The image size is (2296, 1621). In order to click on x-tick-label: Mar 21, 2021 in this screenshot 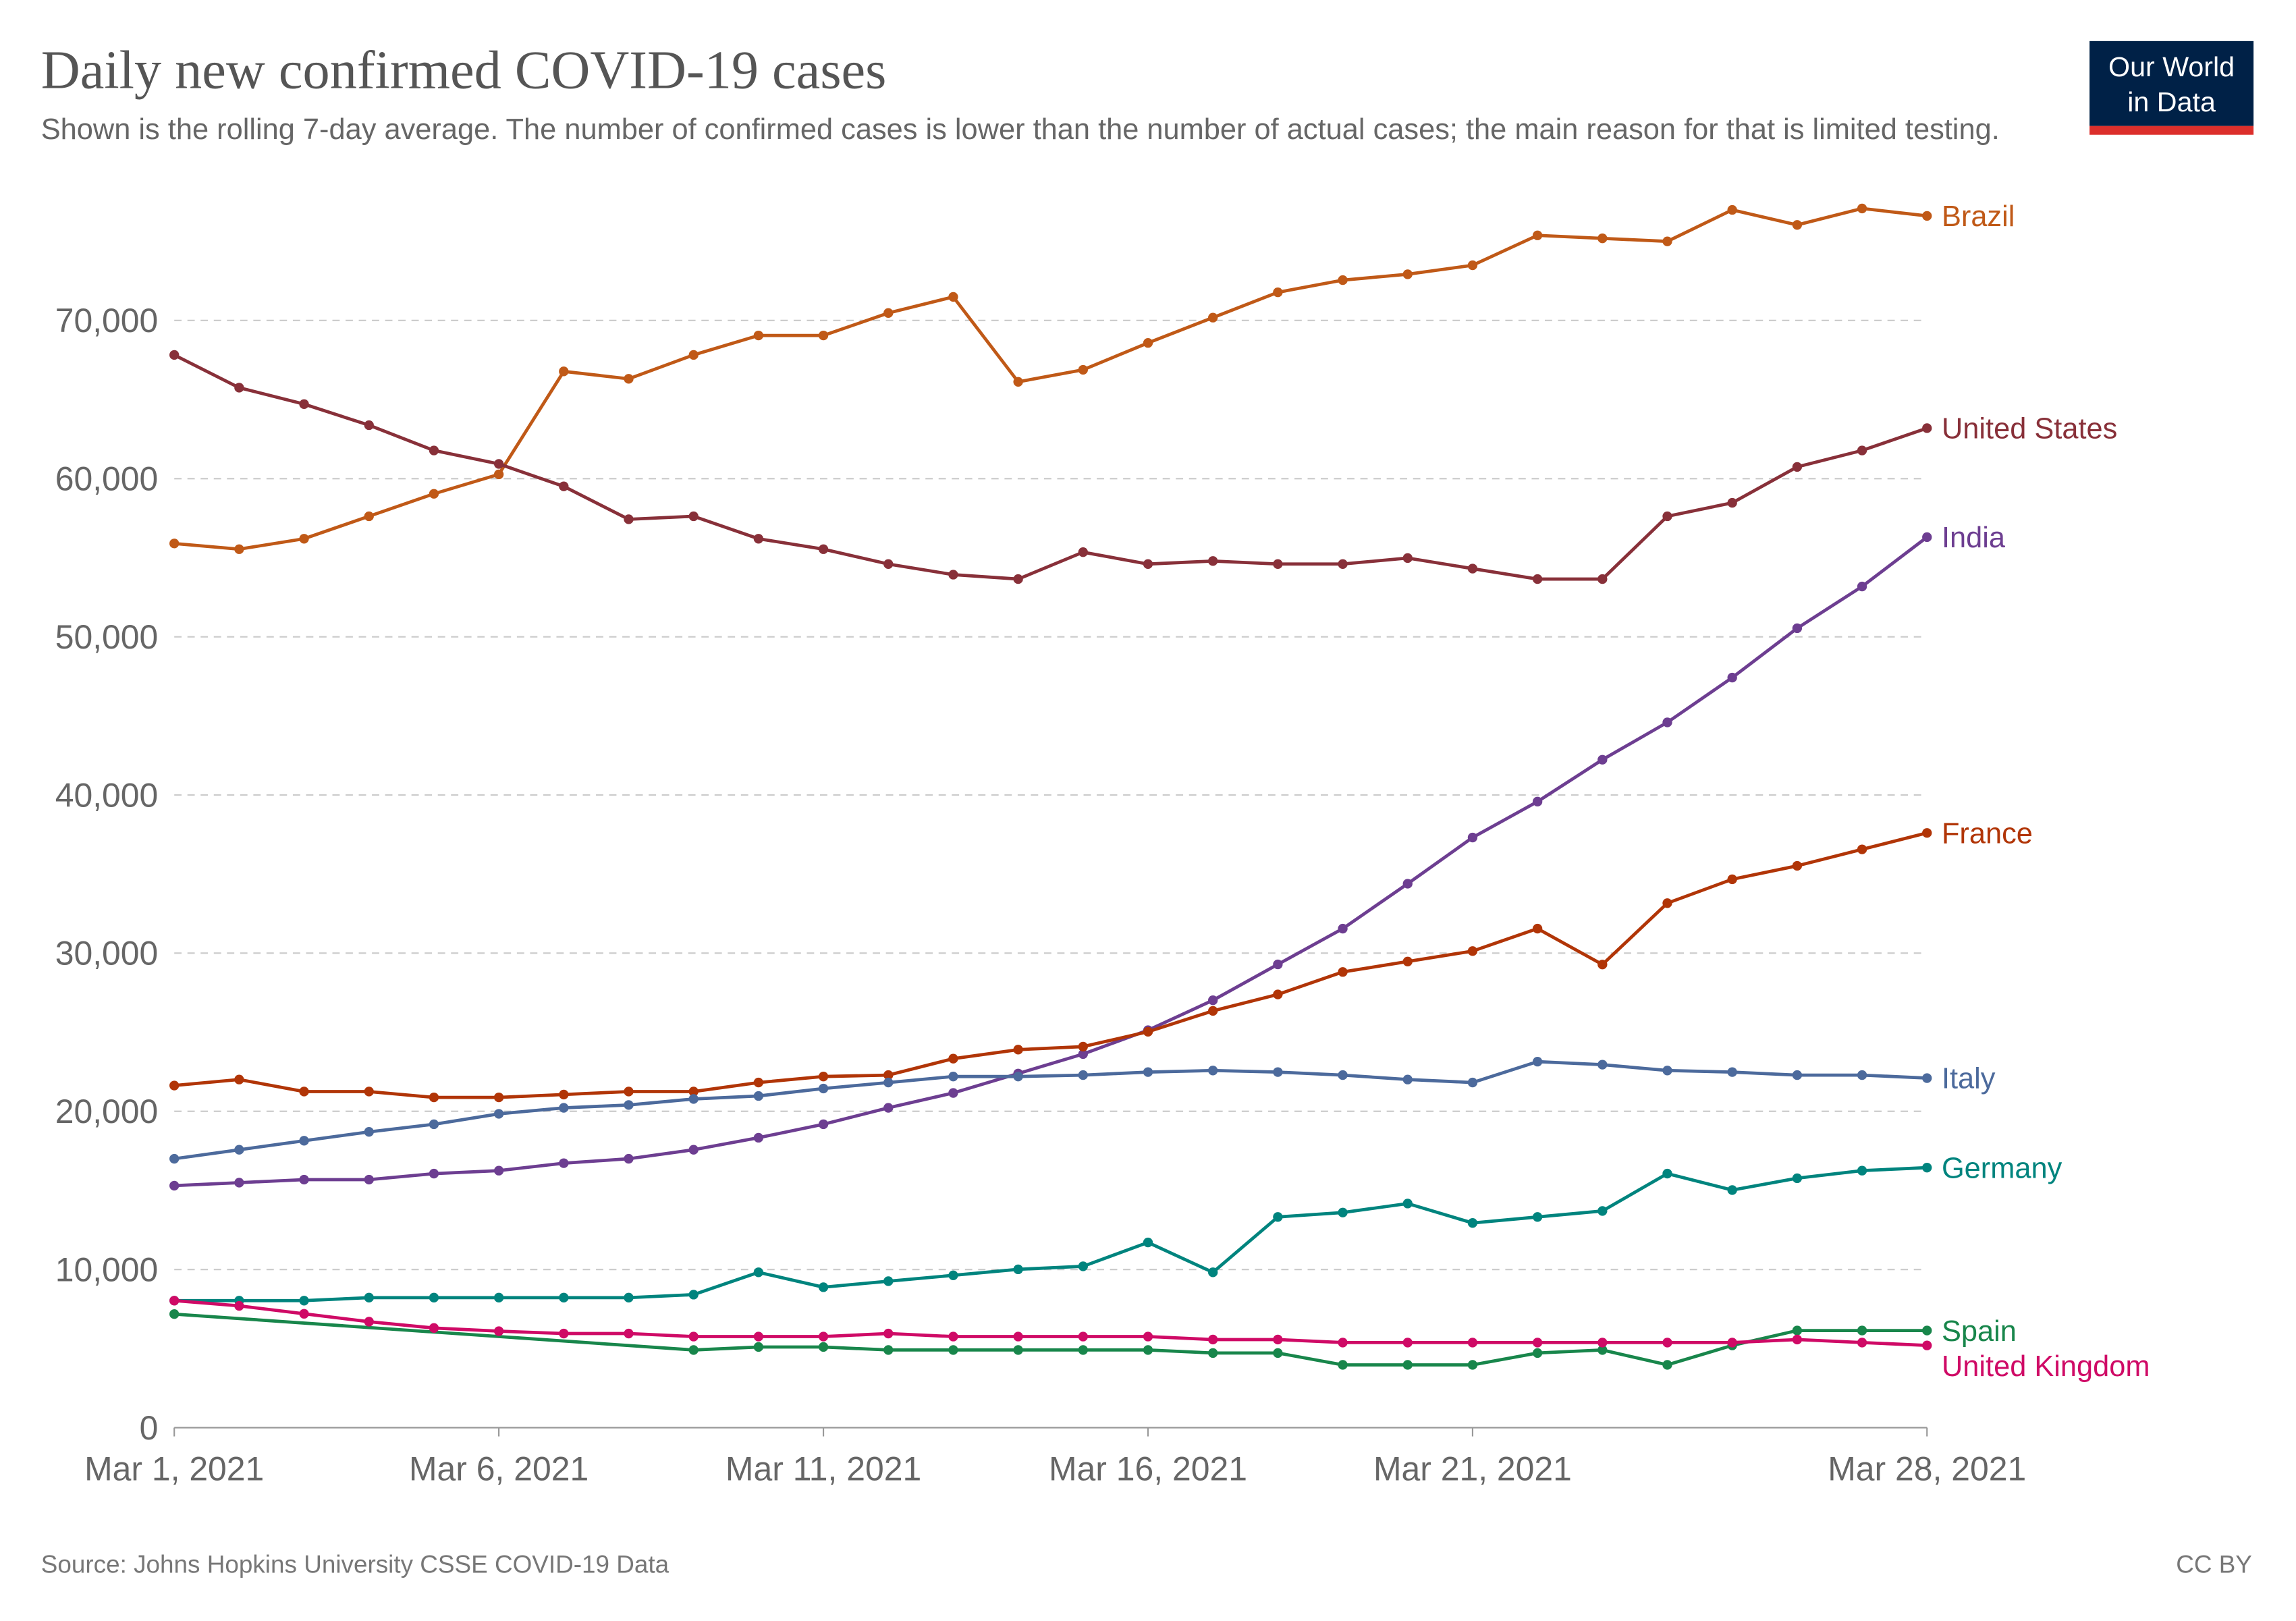, I will do `click(1473, 1469)`.